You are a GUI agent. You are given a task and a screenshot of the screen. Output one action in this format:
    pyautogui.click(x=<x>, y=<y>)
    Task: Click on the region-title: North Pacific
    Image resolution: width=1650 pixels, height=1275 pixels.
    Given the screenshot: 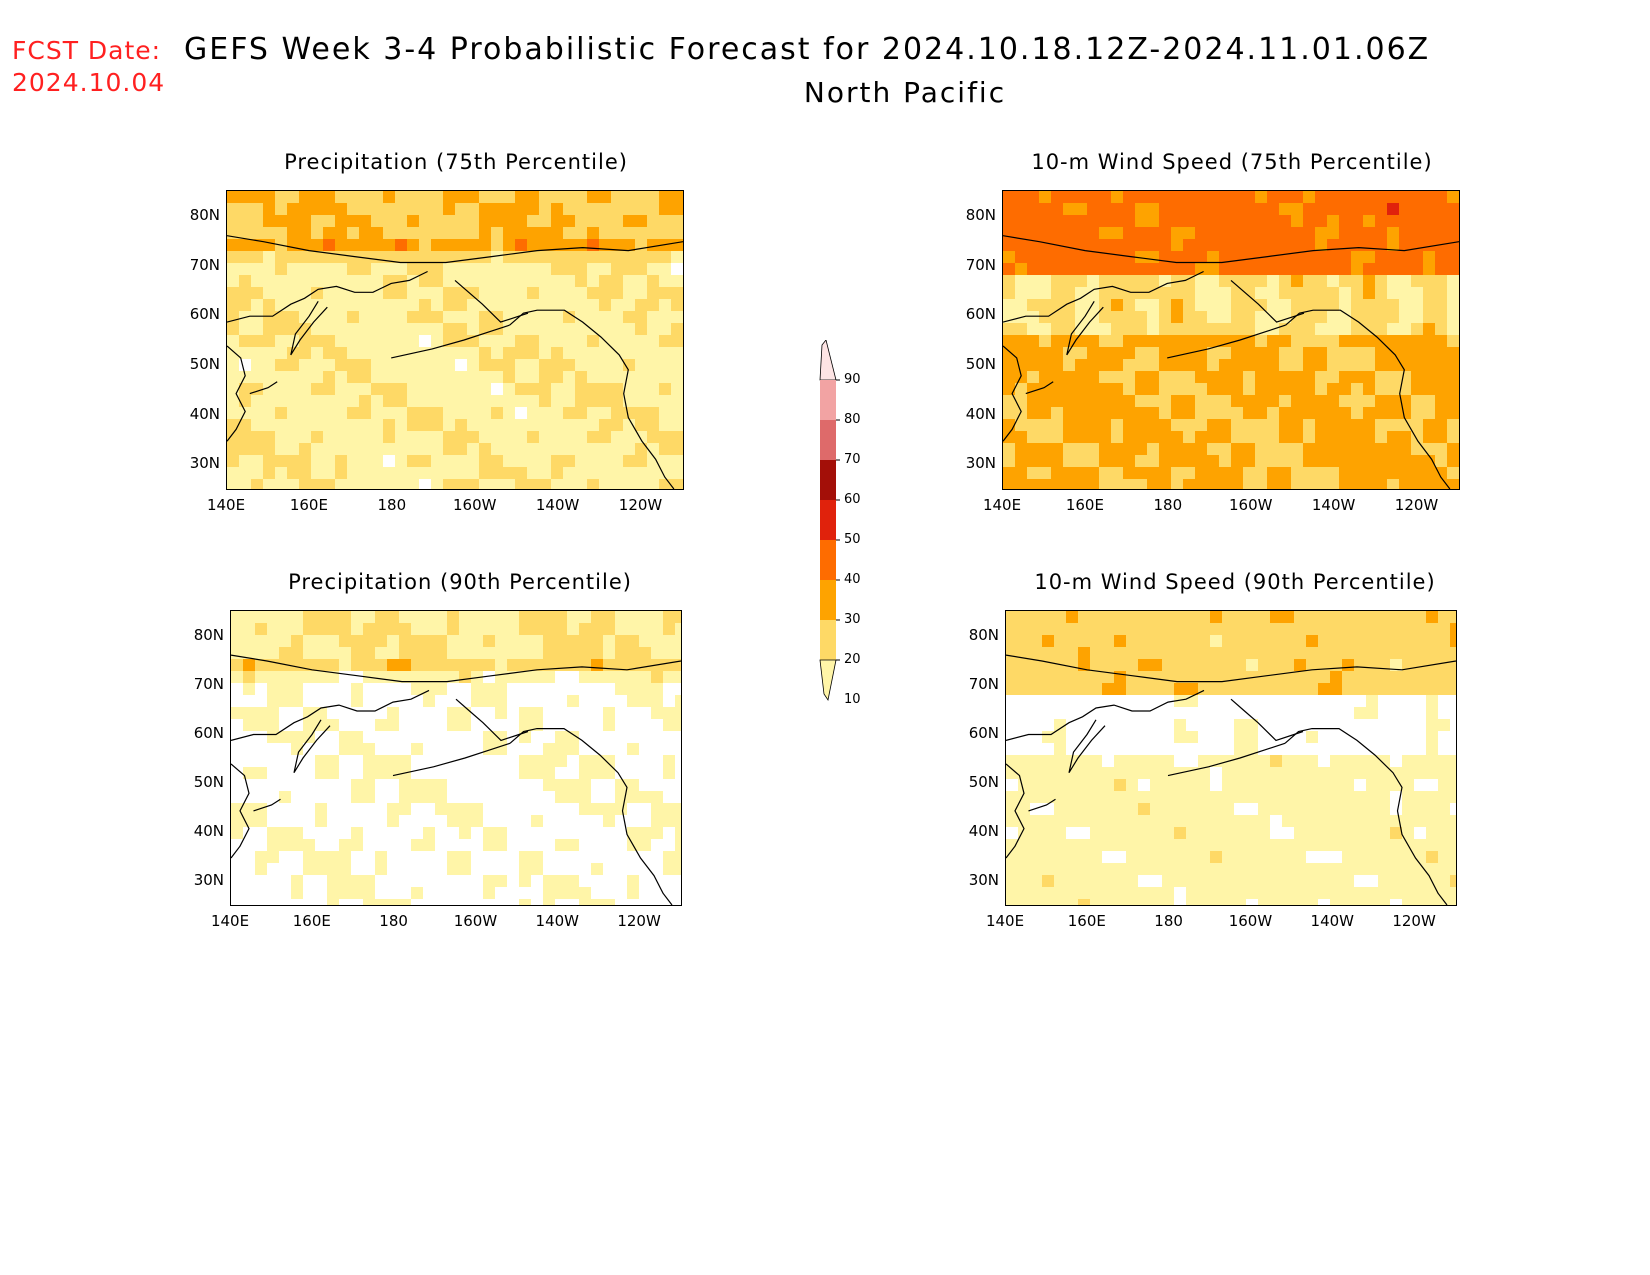 What is the action you would take?
    pyautogui.click(x=905, y=92)
    